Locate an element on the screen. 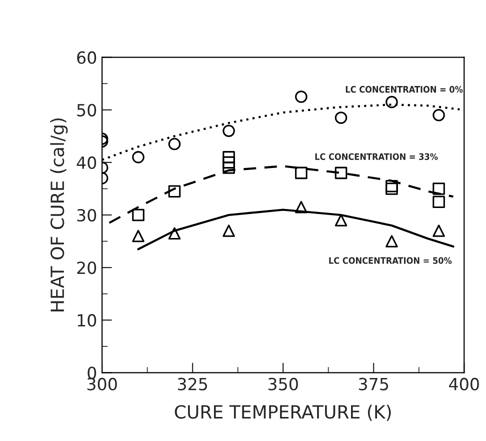 The height and width of the screenshot is (441, 486). y-axis-title: HEAT OF CURE (cal/g) is located at coordinates (59, 215).